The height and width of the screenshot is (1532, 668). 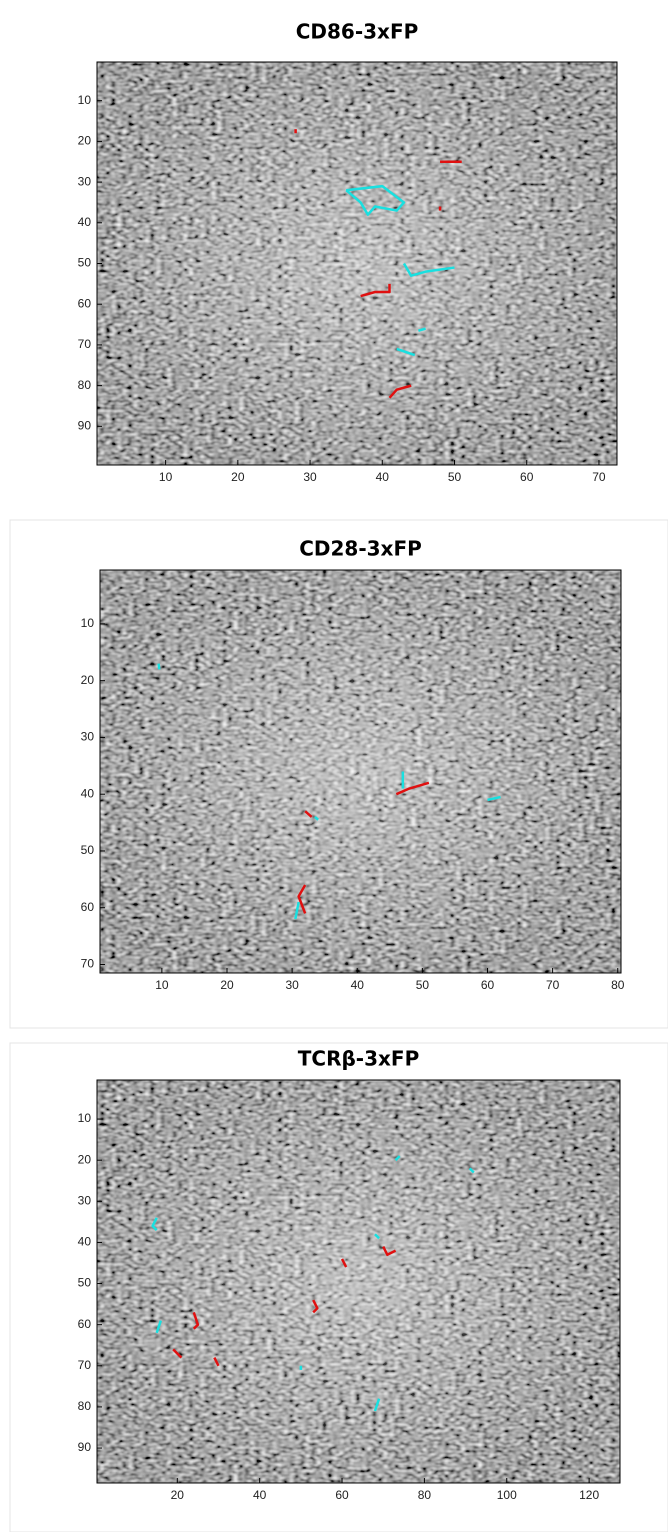 I want to click on chart-title: TCRβ-3xFP, so click(x=358, y=1059).